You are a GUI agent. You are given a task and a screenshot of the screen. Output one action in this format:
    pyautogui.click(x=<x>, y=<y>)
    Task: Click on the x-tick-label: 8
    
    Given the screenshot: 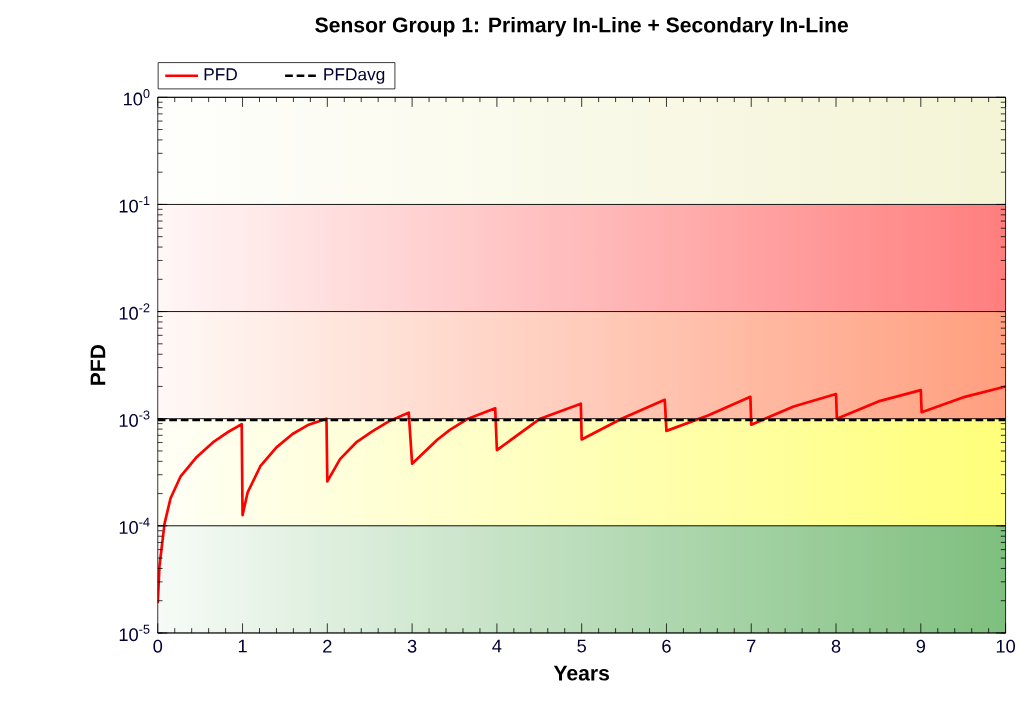 What is the action you would take?
    pyautogui.click(x=836, y=646)
    